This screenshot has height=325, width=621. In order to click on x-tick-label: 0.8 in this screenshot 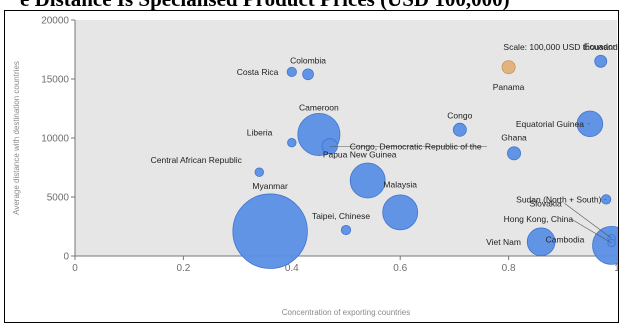, I will do `click(509, 268)`.